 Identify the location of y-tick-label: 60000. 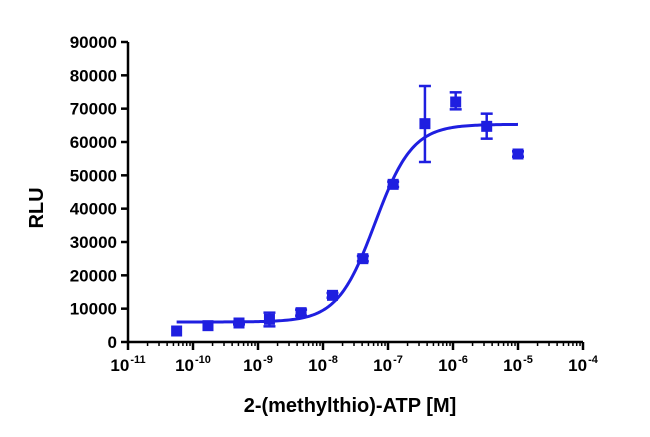
(93, 142).